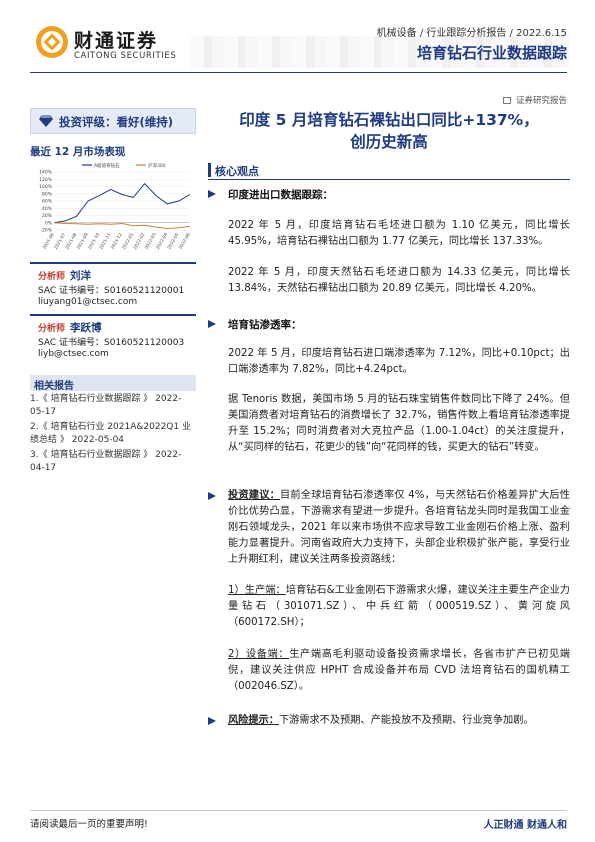 Image resolution: width=595 pixels, height=842 pixels. What do you see at coordinates (46, 173) in the screenshot?
I see `y-tick-label: 140%` at bounding box center [46, 173].